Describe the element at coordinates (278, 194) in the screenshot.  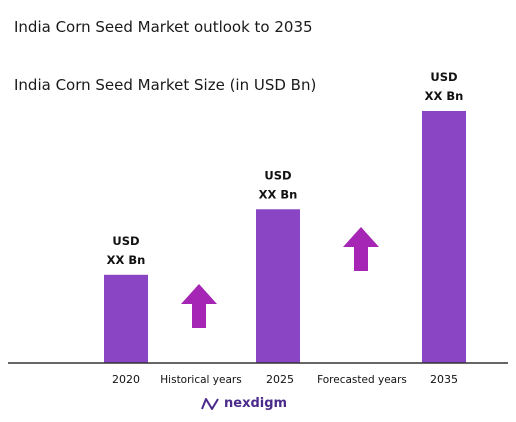
I see `data-label-2025-line2: XX Bn` at that location.